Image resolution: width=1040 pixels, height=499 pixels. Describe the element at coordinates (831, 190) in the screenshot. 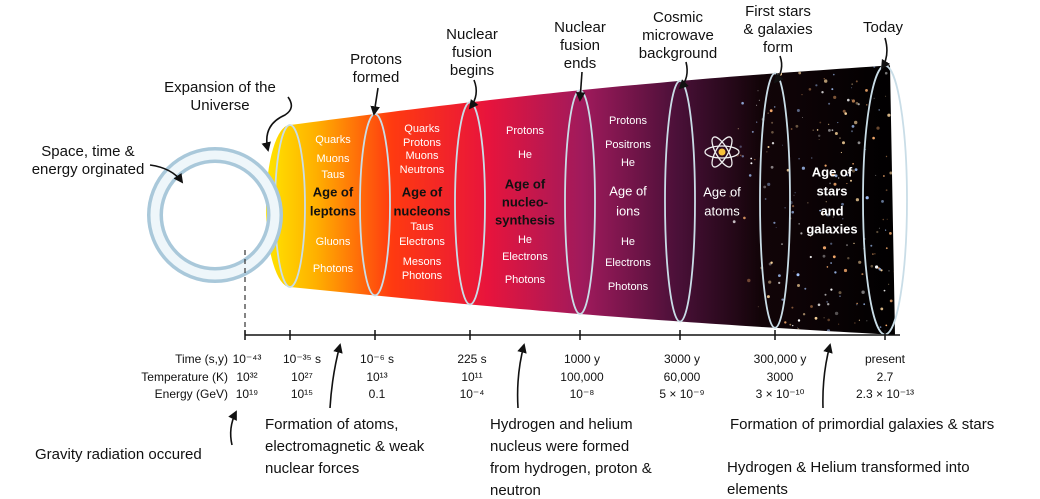

I see `era-name: stars` at that location.